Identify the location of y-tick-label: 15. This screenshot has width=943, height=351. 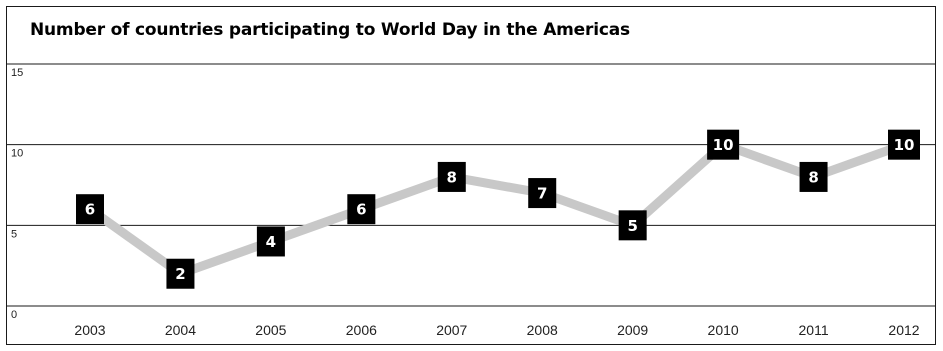
(17, 73).